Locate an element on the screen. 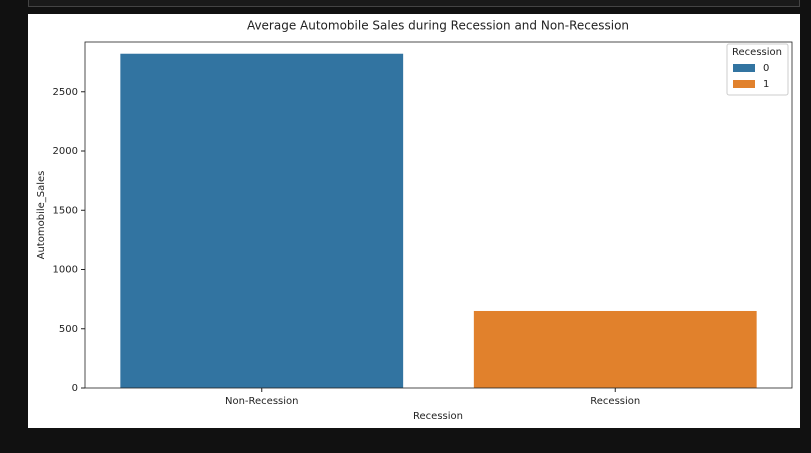 Image resolution: width=811 pixels, height=453 pixels. x-axis-label: Recession is located at coordinates (438, 416).